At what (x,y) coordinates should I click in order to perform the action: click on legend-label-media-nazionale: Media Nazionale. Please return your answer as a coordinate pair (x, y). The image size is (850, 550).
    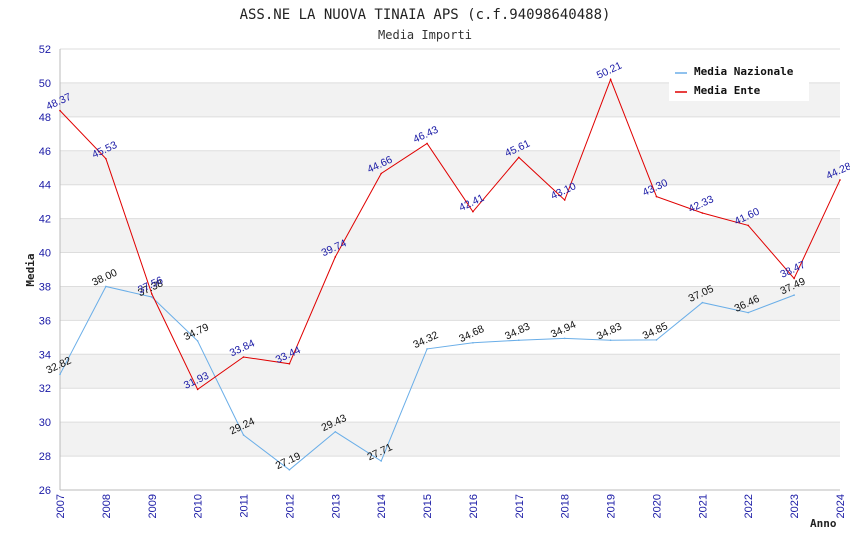
    Looking at the image, I should click on (744, 71).